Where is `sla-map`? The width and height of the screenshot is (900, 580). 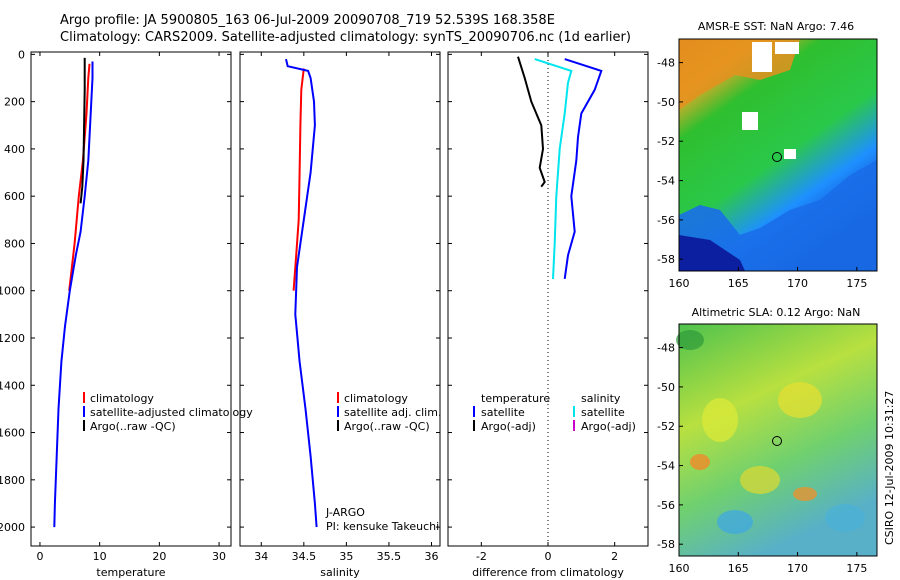 sla-map is located at coordinates (777, 440).